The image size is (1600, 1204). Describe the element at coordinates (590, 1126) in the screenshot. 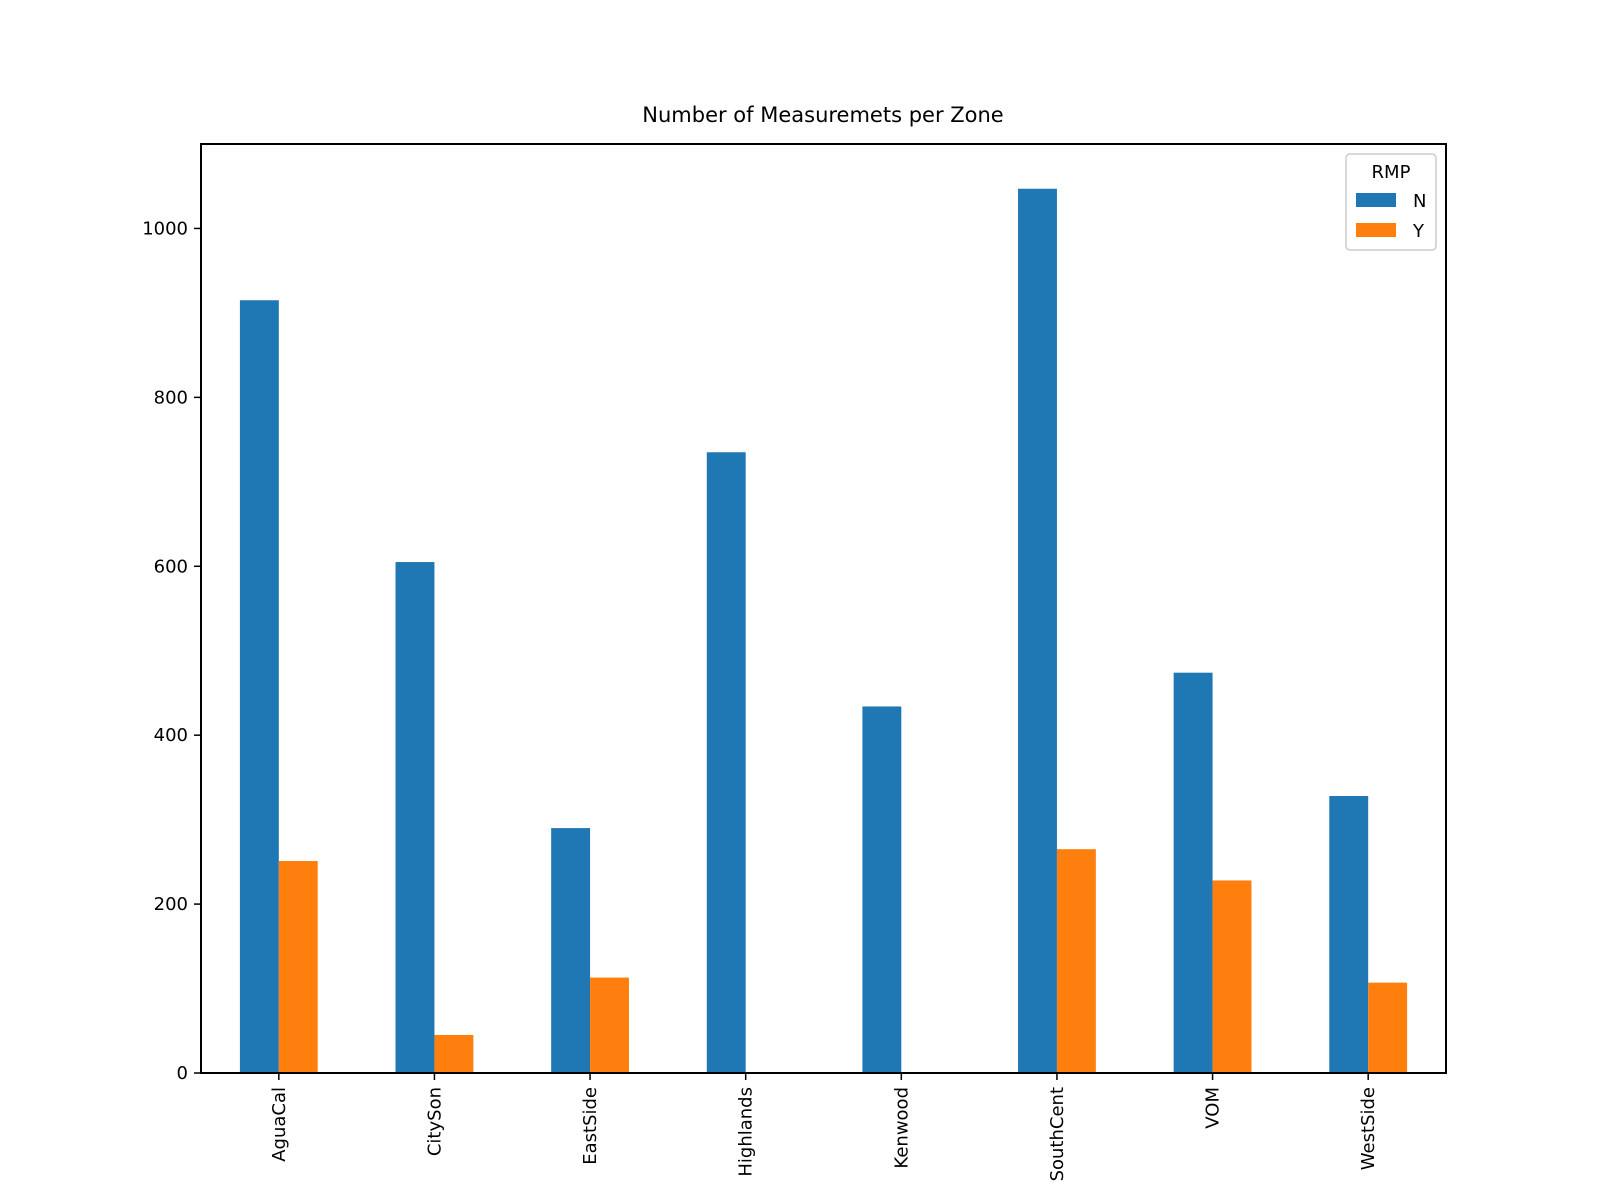

I see `x-tick-label: EastSide` at that location.